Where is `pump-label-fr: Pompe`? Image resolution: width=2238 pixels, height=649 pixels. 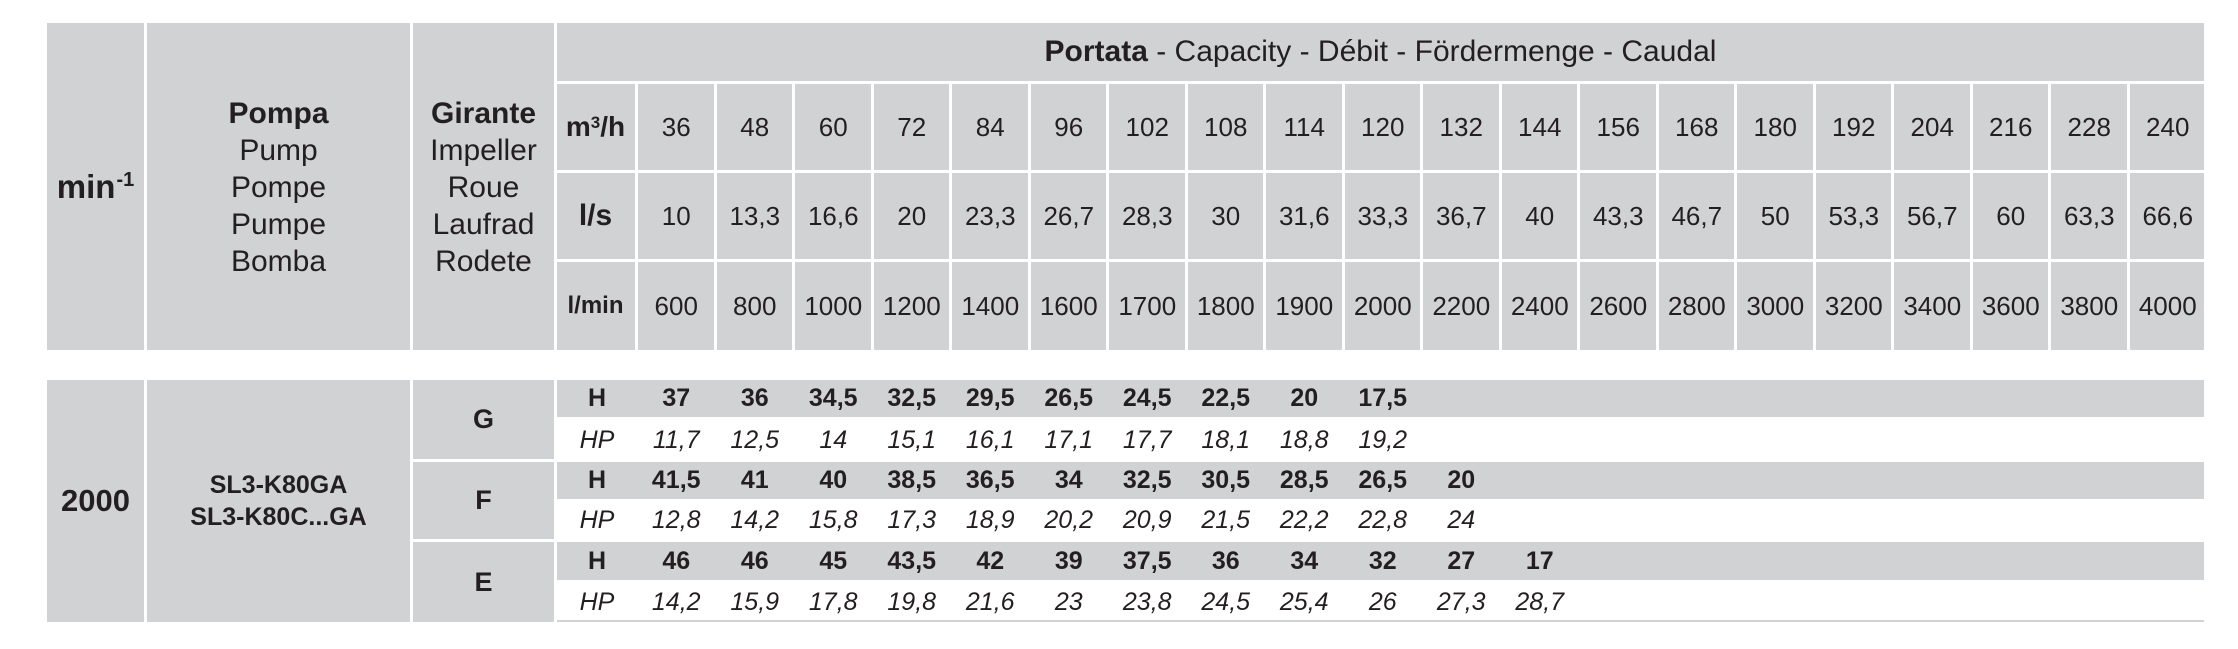
pump-label-fr: Pompe is located at coordinates (278, 187).